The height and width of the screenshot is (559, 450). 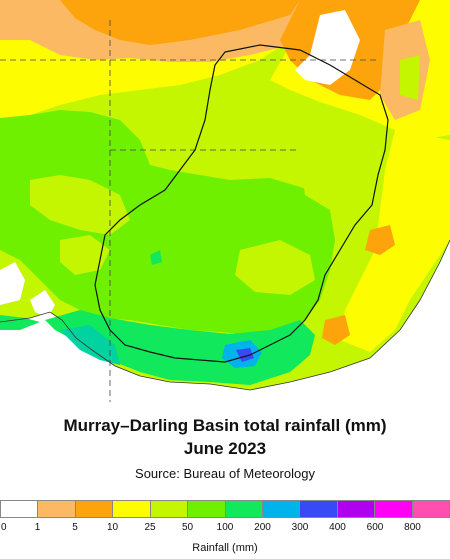 I want to click on legend-tick-5: 50, so click(x=187, y=527).